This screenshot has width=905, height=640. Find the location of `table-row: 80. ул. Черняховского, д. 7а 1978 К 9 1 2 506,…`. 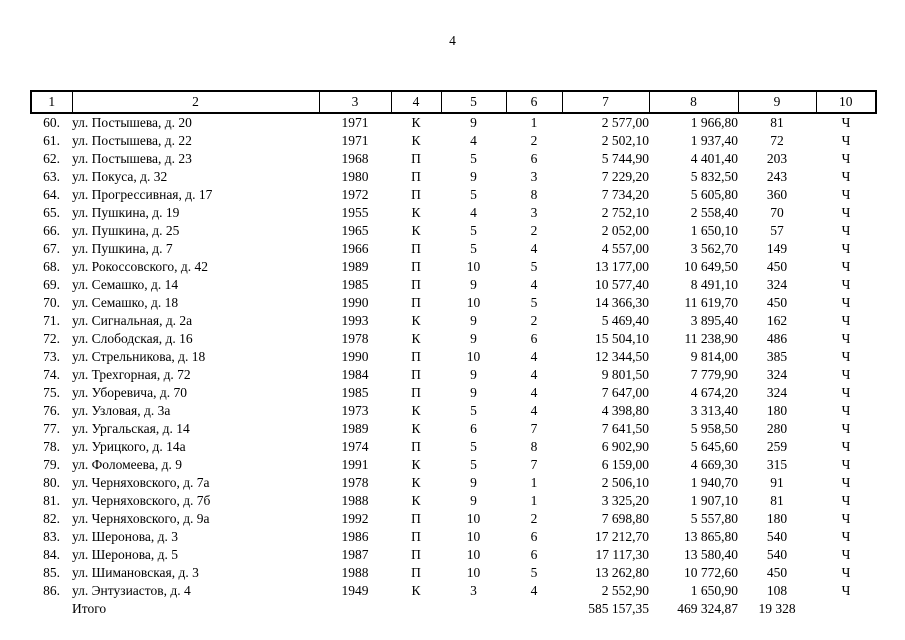

table-row: 80. ул. Черняховского, д. 7а 1978 К 9 1 2 506,… is located at coordinates (453, 483).